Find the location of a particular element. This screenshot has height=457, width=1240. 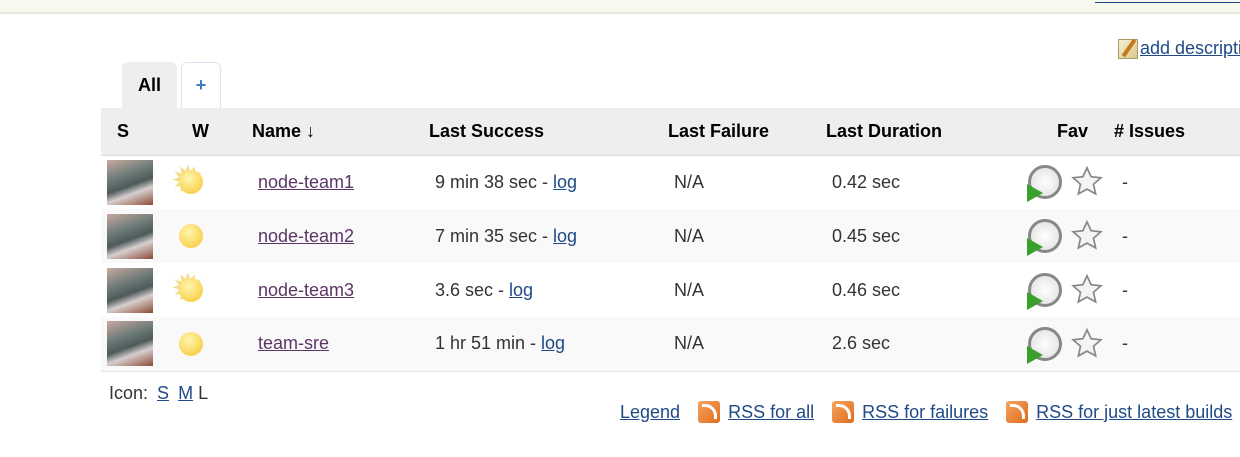

last-success: 7 min 35 sec - is located at coordinates (494, 235).